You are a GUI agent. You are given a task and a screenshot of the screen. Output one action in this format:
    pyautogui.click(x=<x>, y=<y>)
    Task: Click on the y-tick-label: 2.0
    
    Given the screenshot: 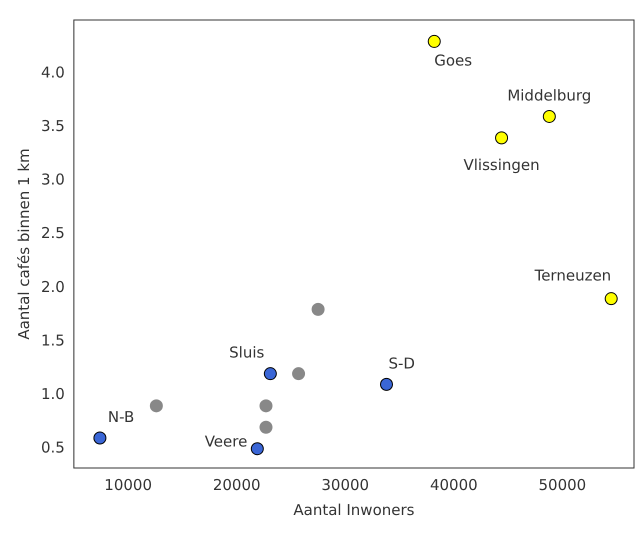 What is the action you would take?
    pyautogui.click(x=52, y=287)
    